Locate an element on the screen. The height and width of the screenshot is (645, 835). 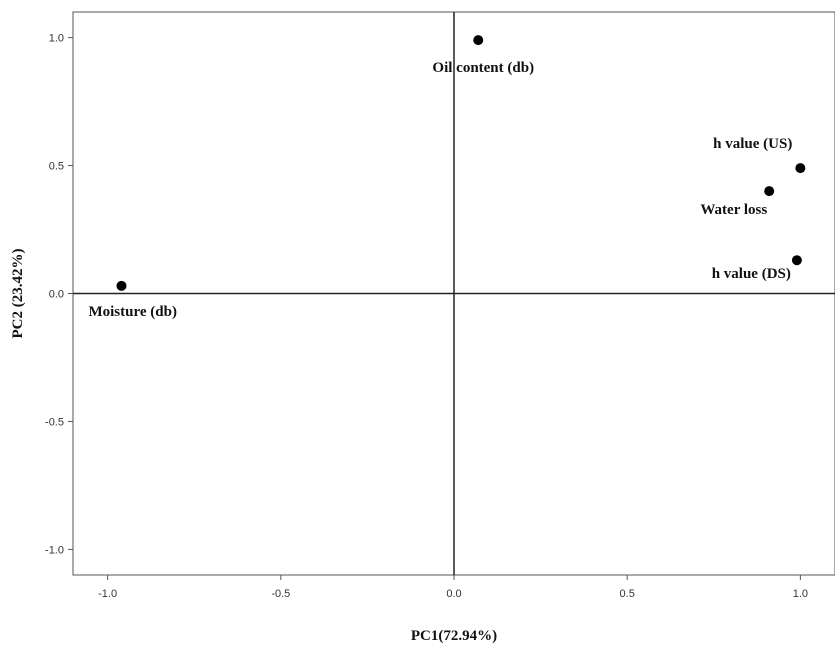
y-axis-ticks: -1.0 -0.5 0.0 0.5 1.0 is located at coordinates (59, 294).